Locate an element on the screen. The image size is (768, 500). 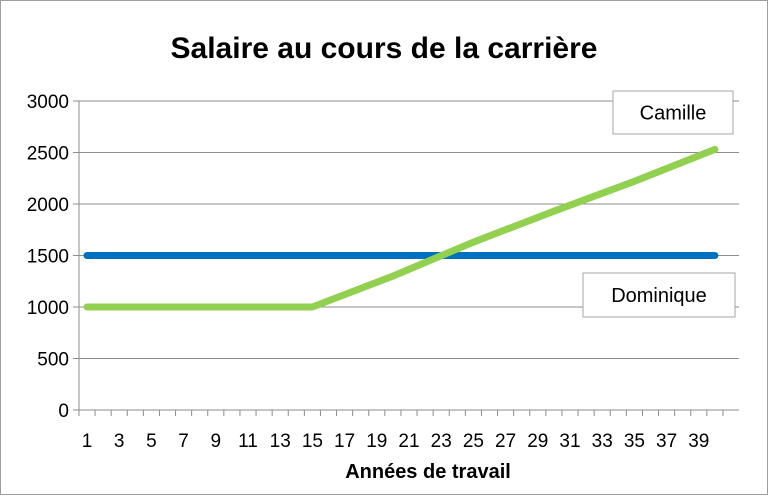
x-tick-label: 1 is located at coordinates (87, 441).